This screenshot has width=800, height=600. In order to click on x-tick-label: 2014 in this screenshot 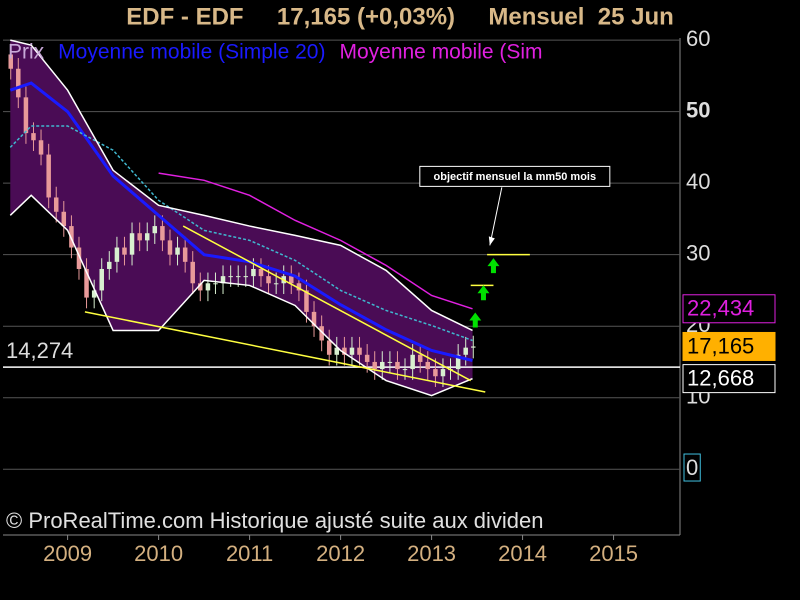, I will do `click(522, 553)`.